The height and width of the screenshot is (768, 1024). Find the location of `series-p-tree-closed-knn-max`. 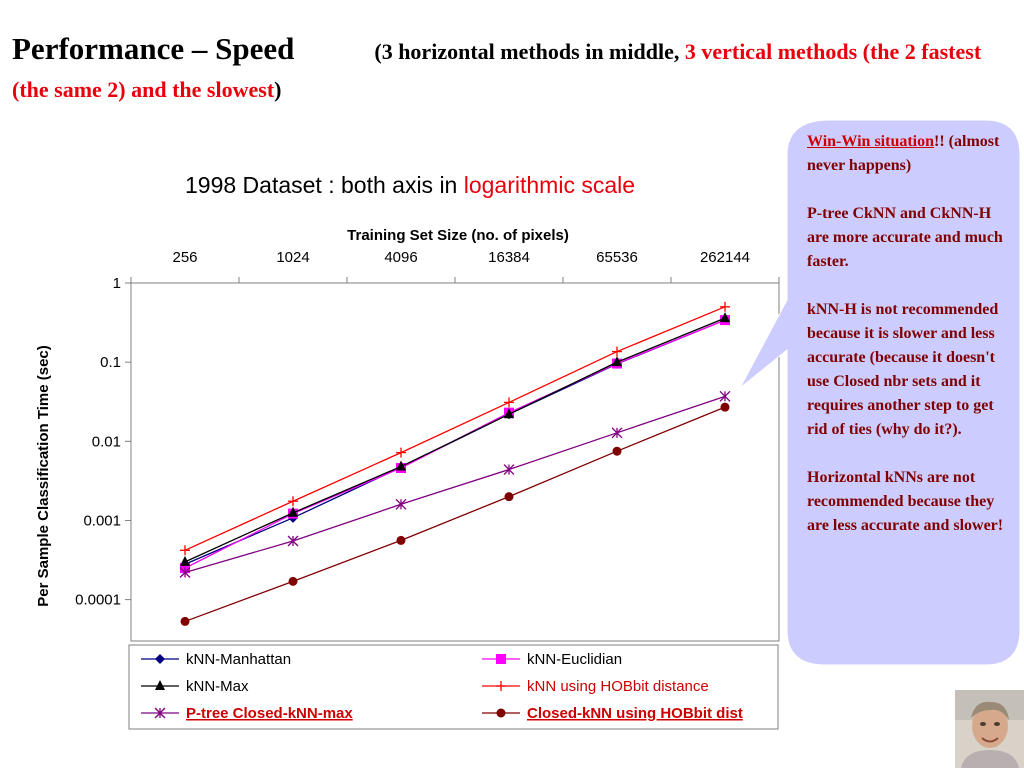

series-p-tree-closed-knn-max is located at coordinates (455, 484).